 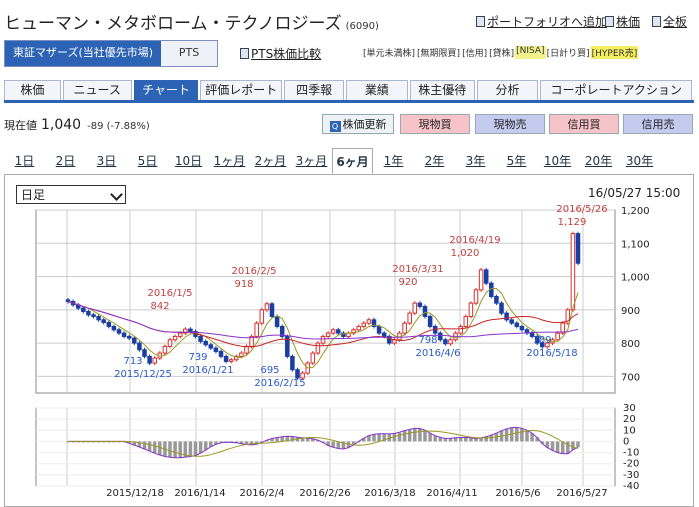 What do you see at coordinates (626, 441) in the screenshot?
I see `osc-y-tick-3: 0` at bounding box center [626, 441].